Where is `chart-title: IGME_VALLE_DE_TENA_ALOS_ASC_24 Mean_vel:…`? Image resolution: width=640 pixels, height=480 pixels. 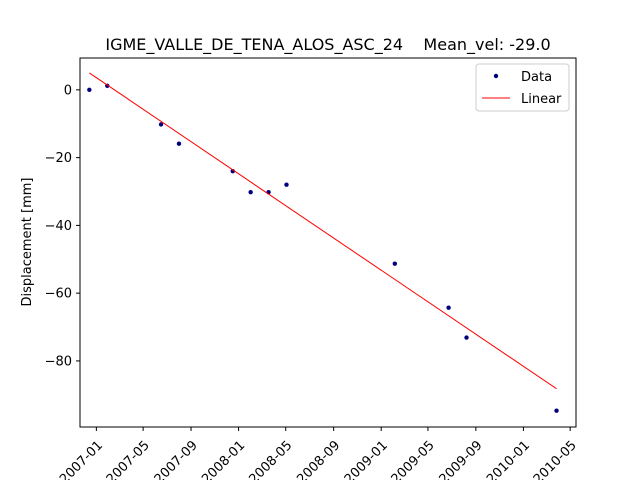 chart-title: IGME_VALLE_DE_TENA_ALOS_ASC_24 Mean_vel:… is located at coordinates (327, 45).